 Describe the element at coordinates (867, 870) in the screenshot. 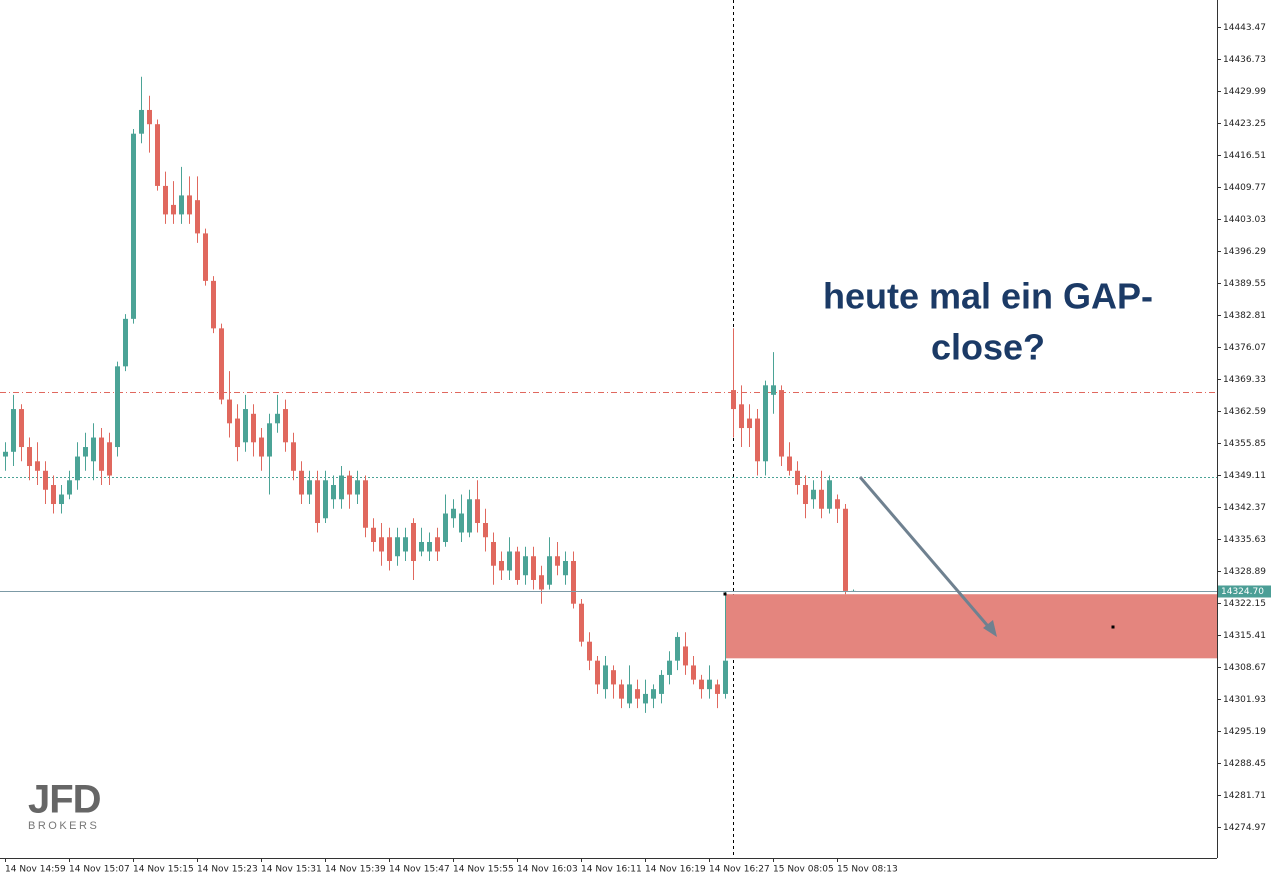

I see `x-tick-label: 15 Nov 08:13` at that location.